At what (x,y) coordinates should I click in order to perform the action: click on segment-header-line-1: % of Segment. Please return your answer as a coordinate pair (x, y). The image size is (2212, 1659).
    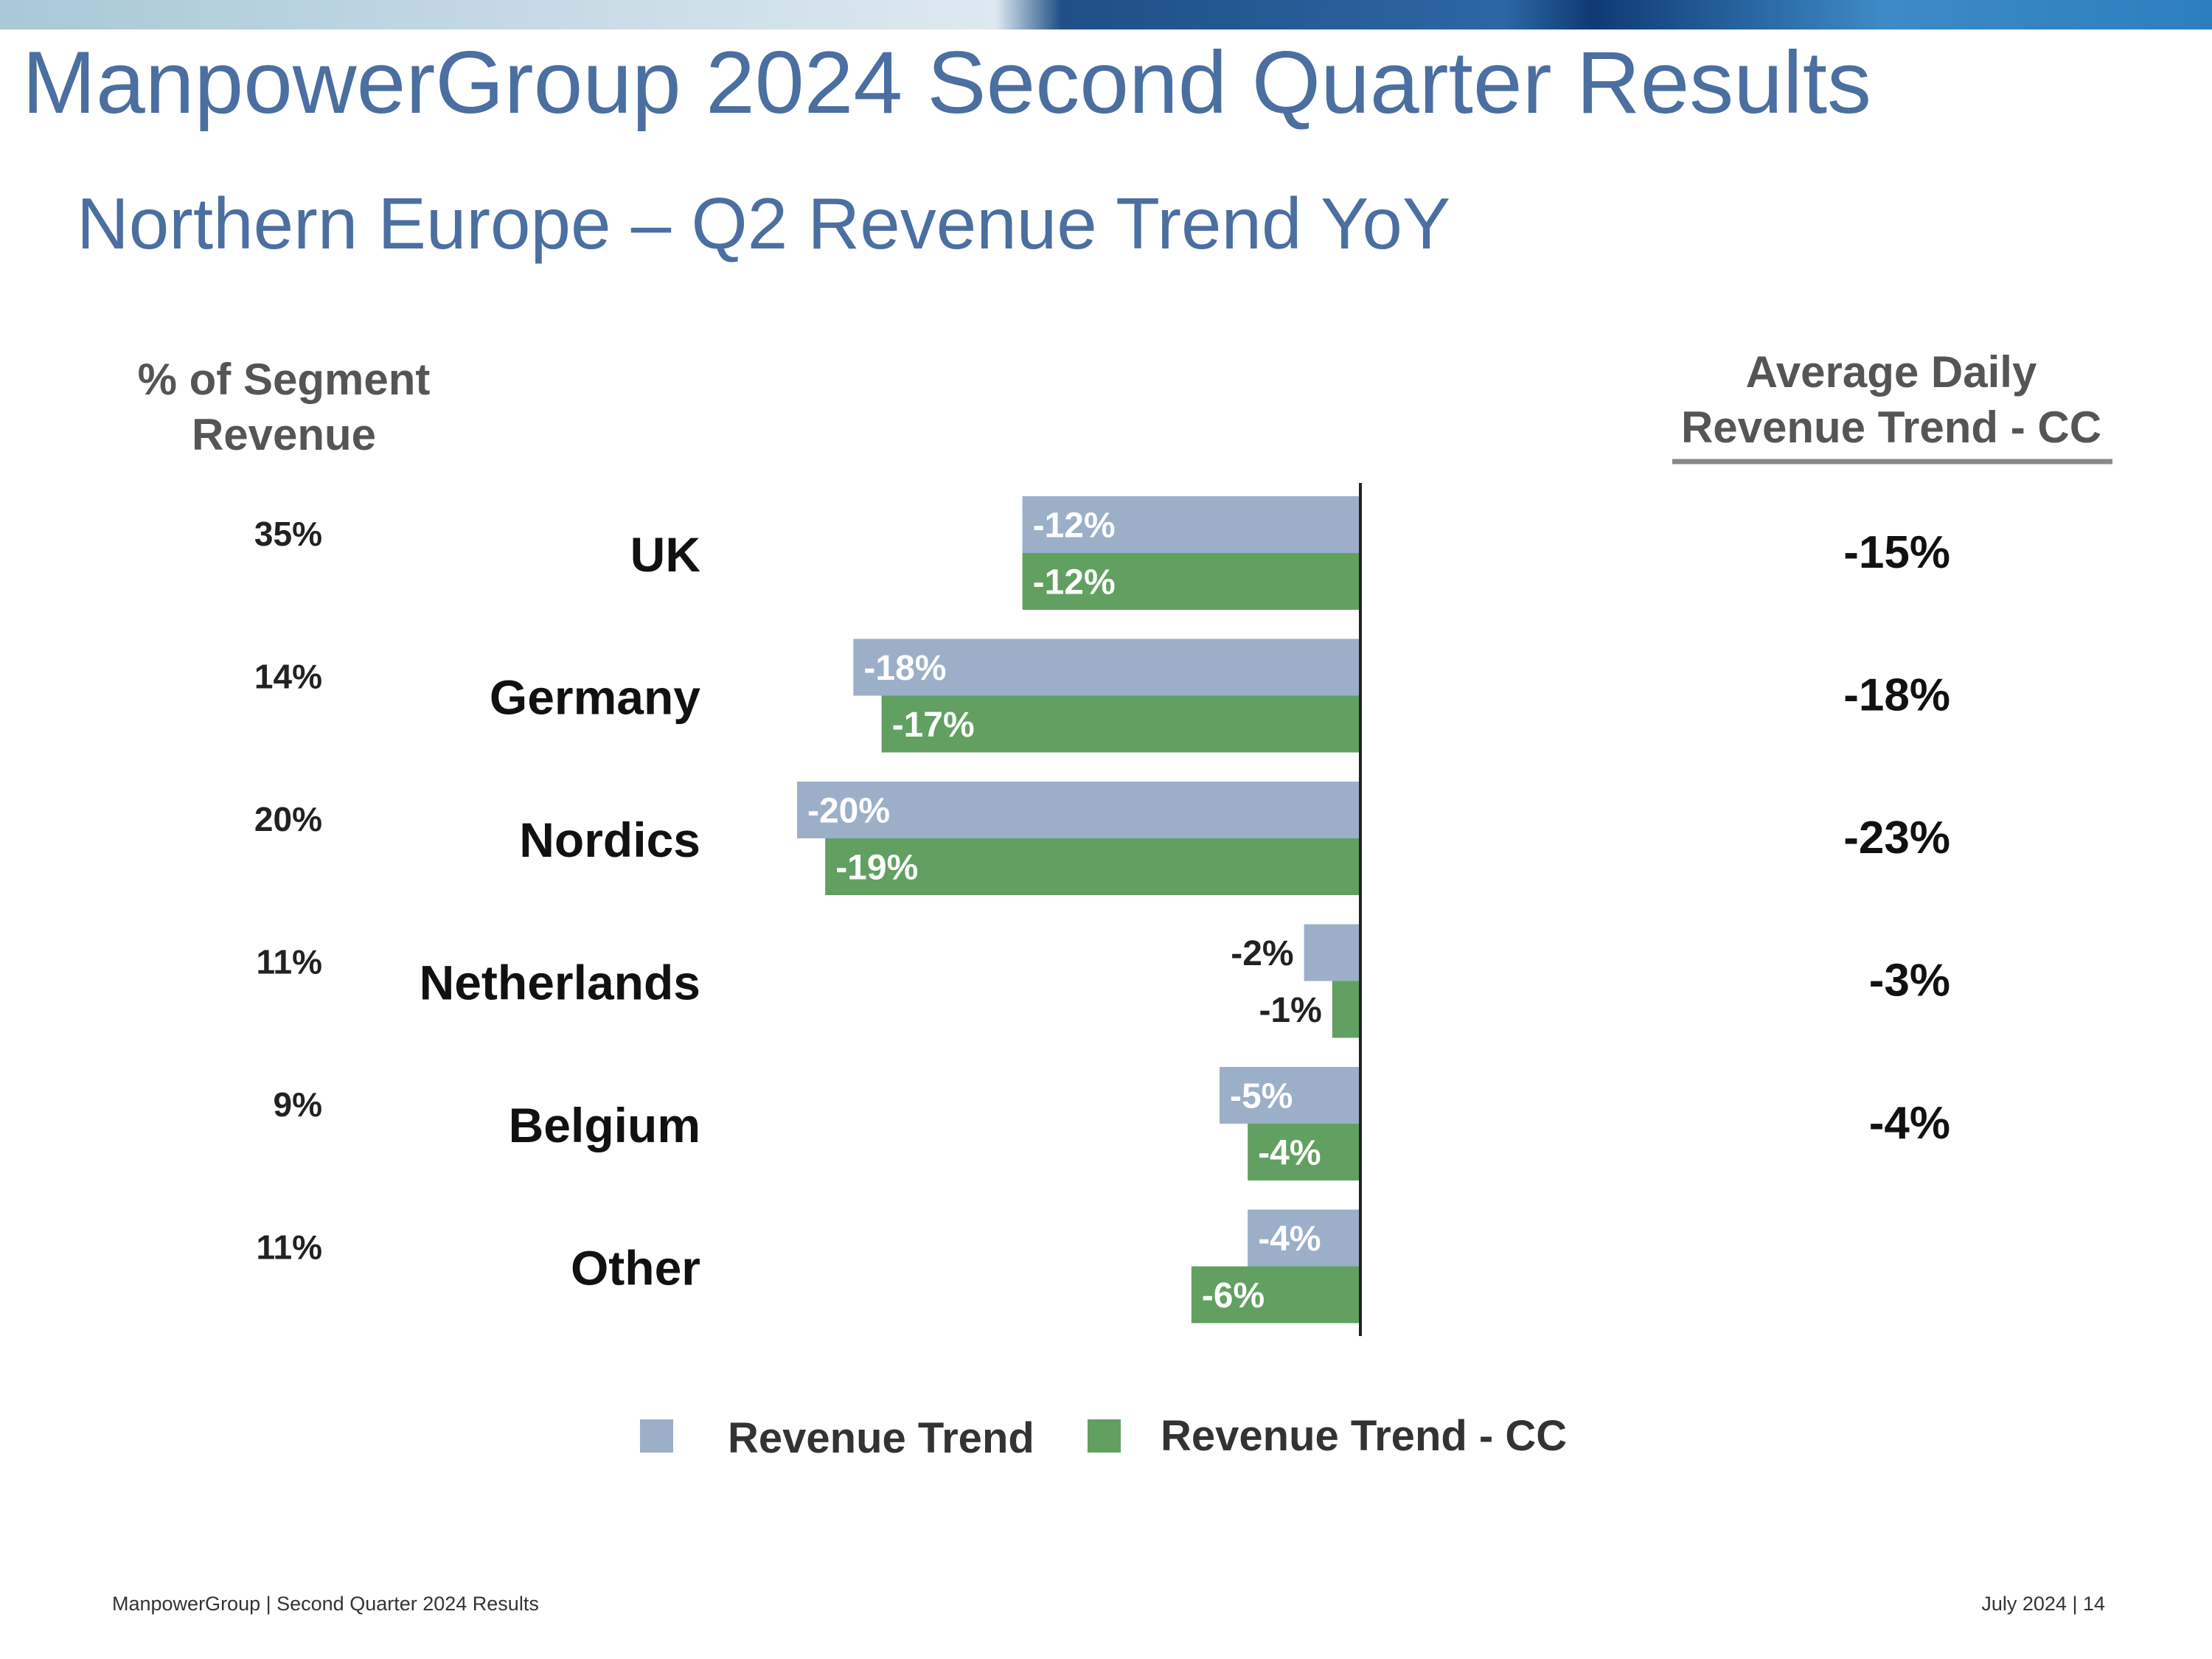
    Looking at the image, I should click on (284, 379).